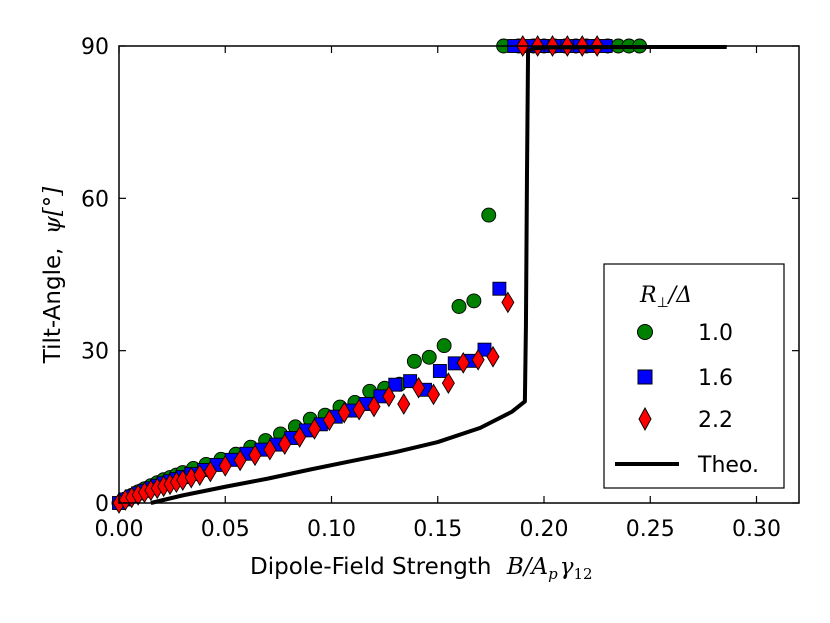 The width and height of the screenshot is (830, 623). I want to click on legend-title-rest: /Δ, so click(679, 295).